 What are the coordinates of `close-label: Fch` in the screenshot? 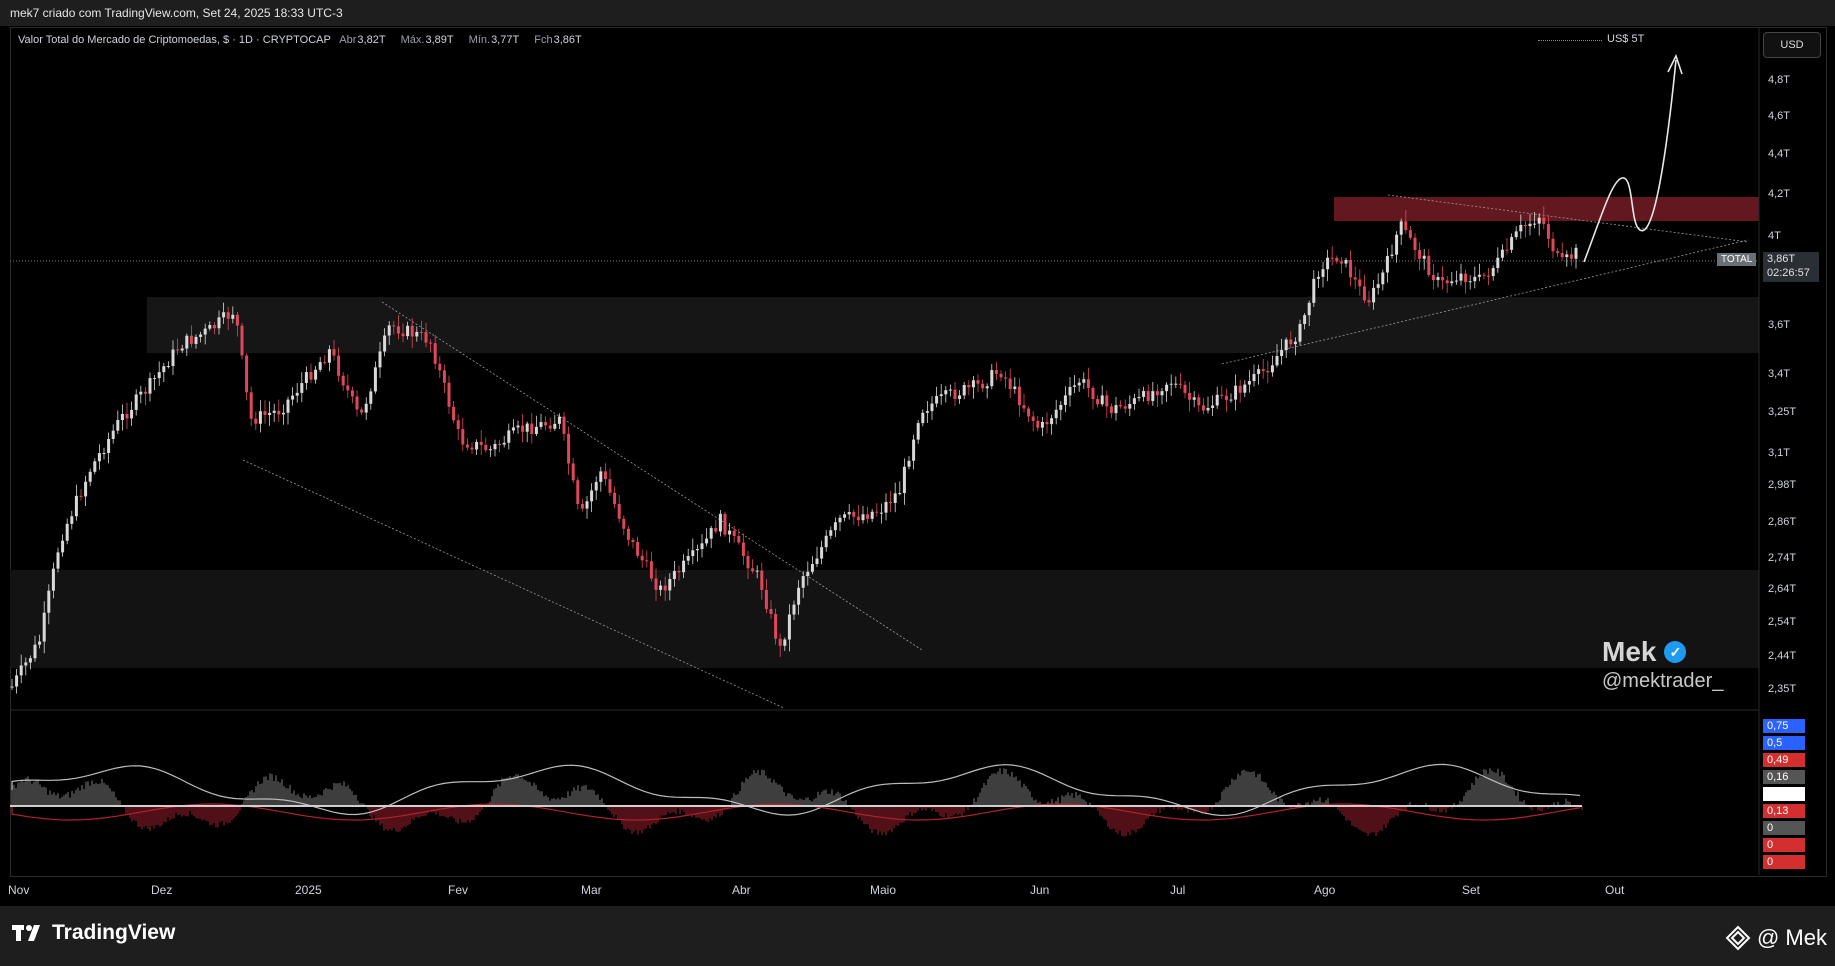 It's located at (543, 40).